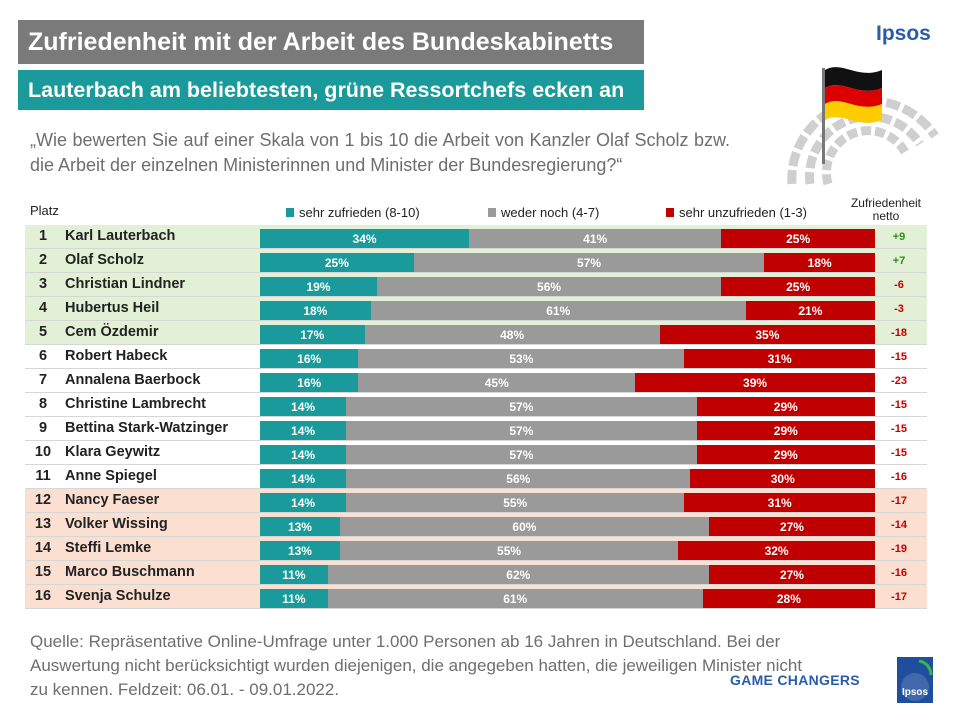 This screenshot has height=720, width=960. I want to click on bar-segment-satisfied: 19%, so click(318, 286).